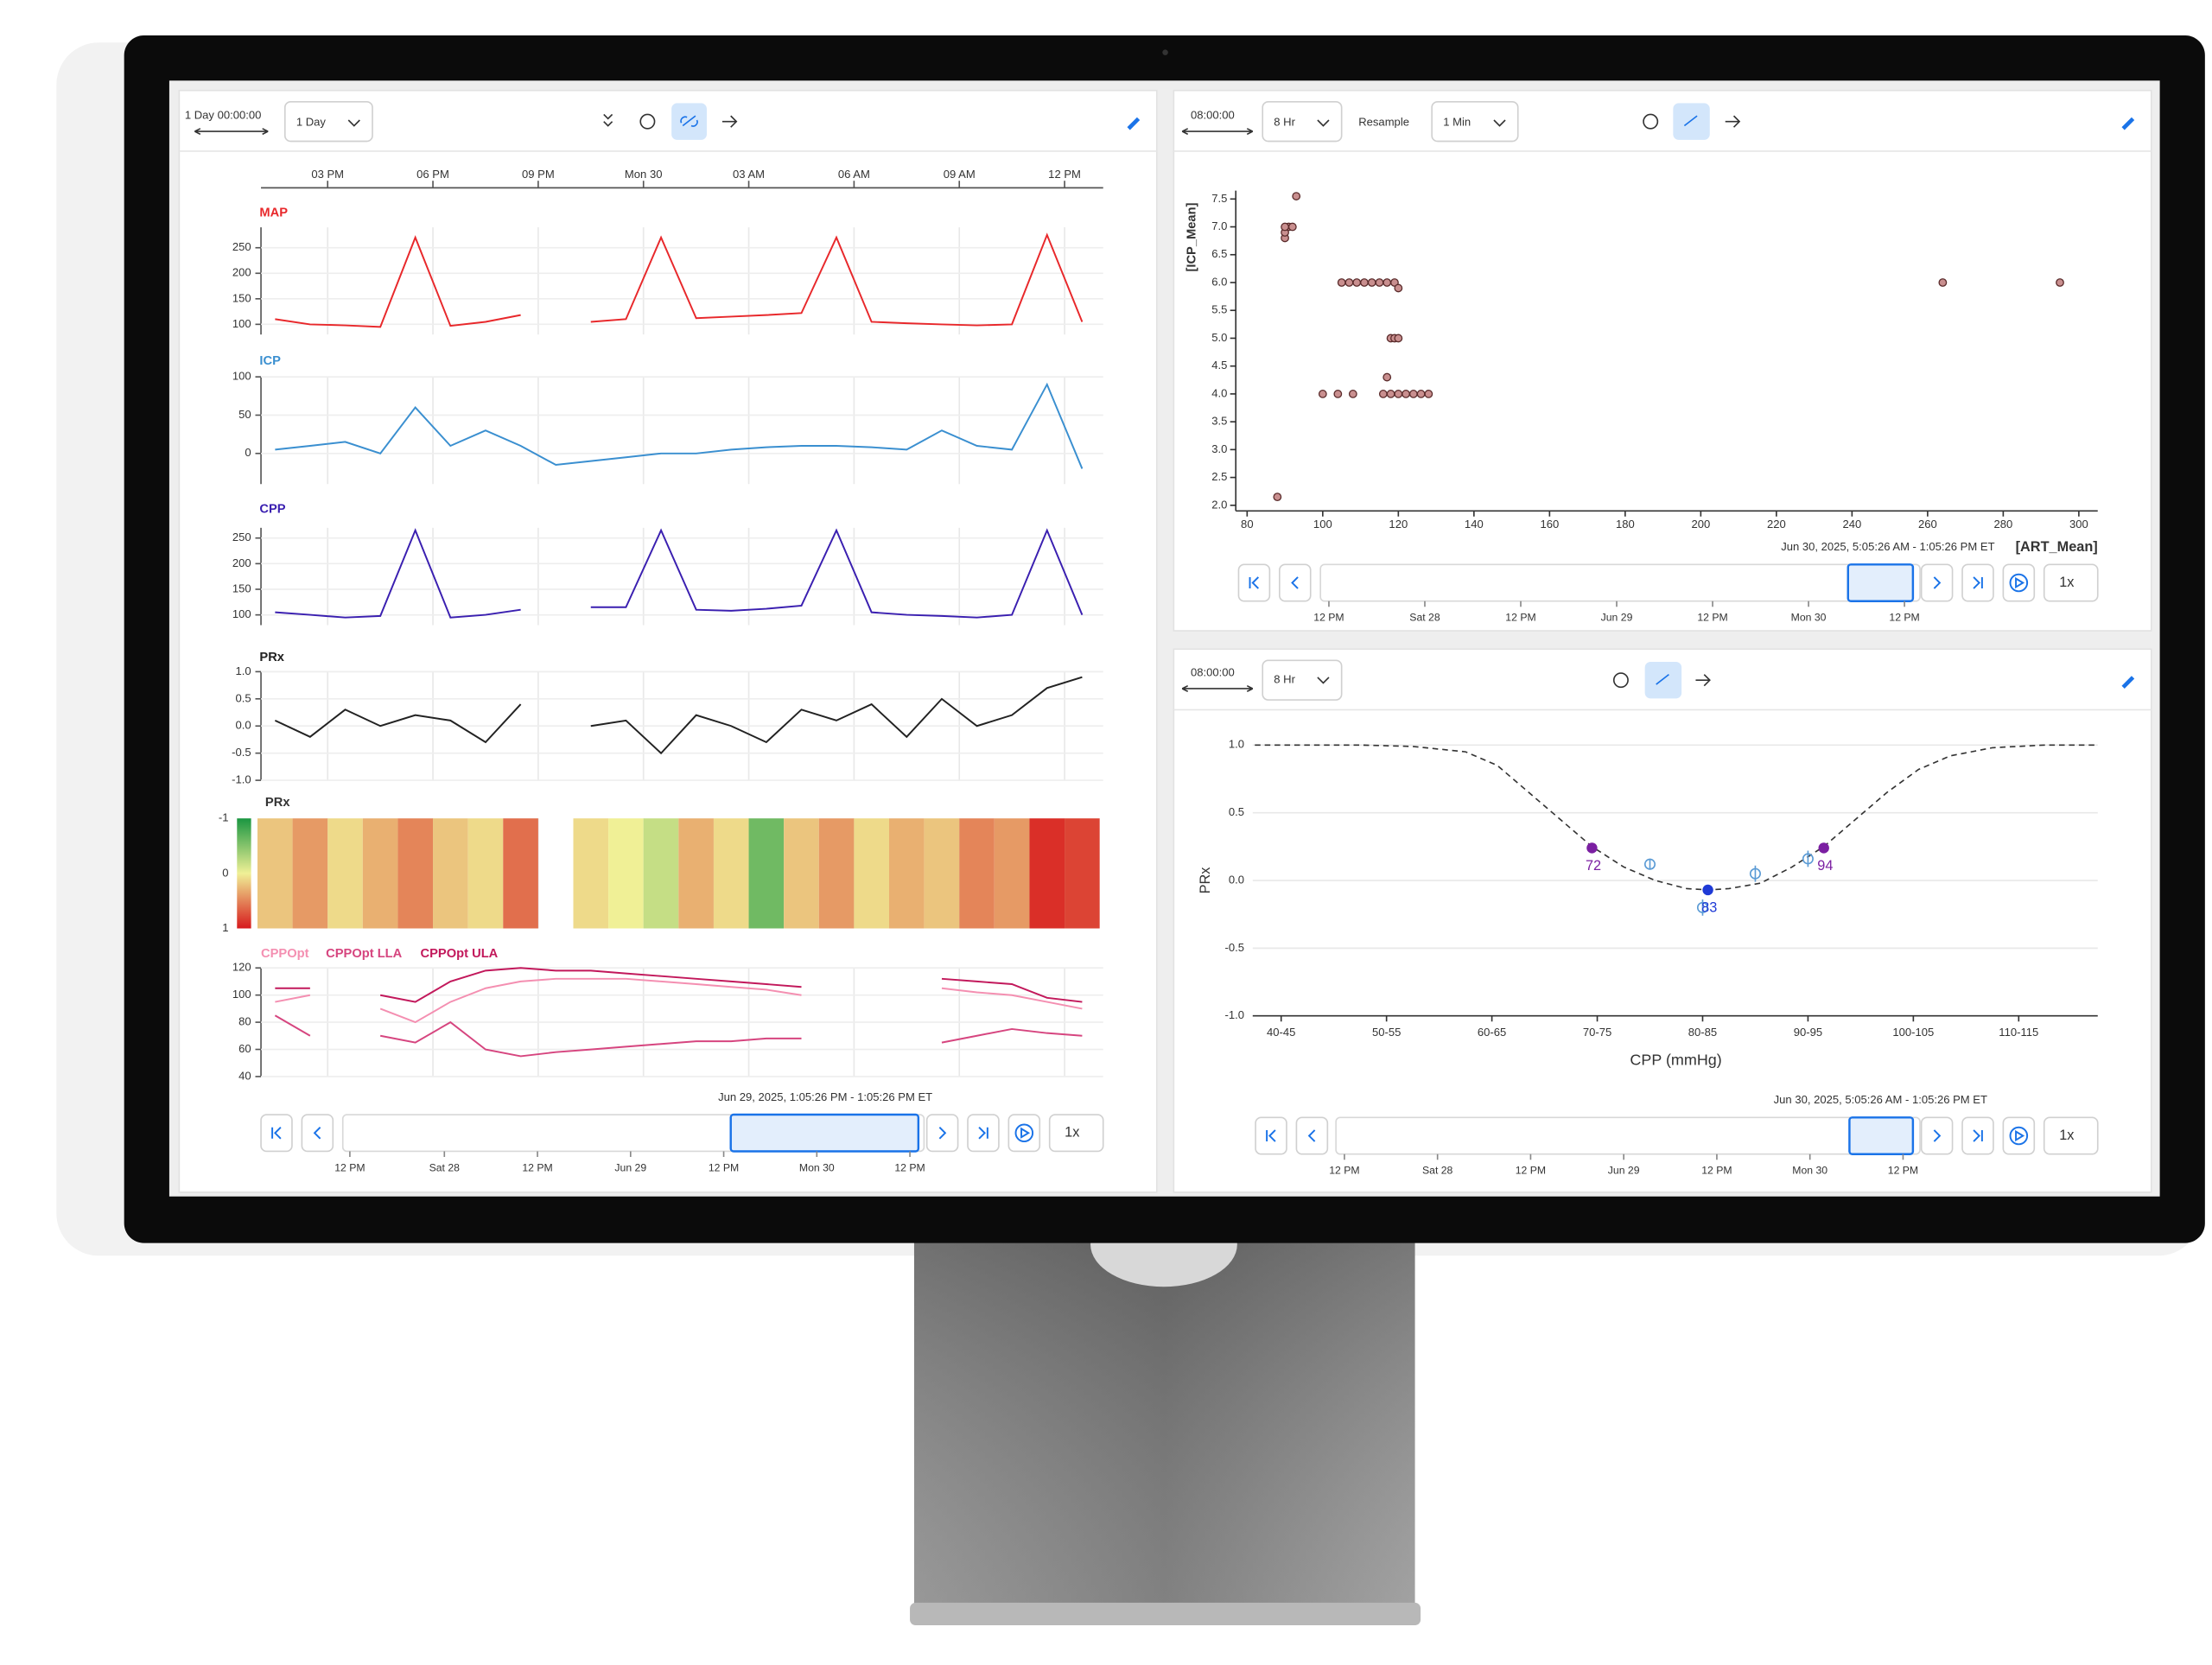  I want to click on x-tick-label: 70-75, so click(1597, 1033).